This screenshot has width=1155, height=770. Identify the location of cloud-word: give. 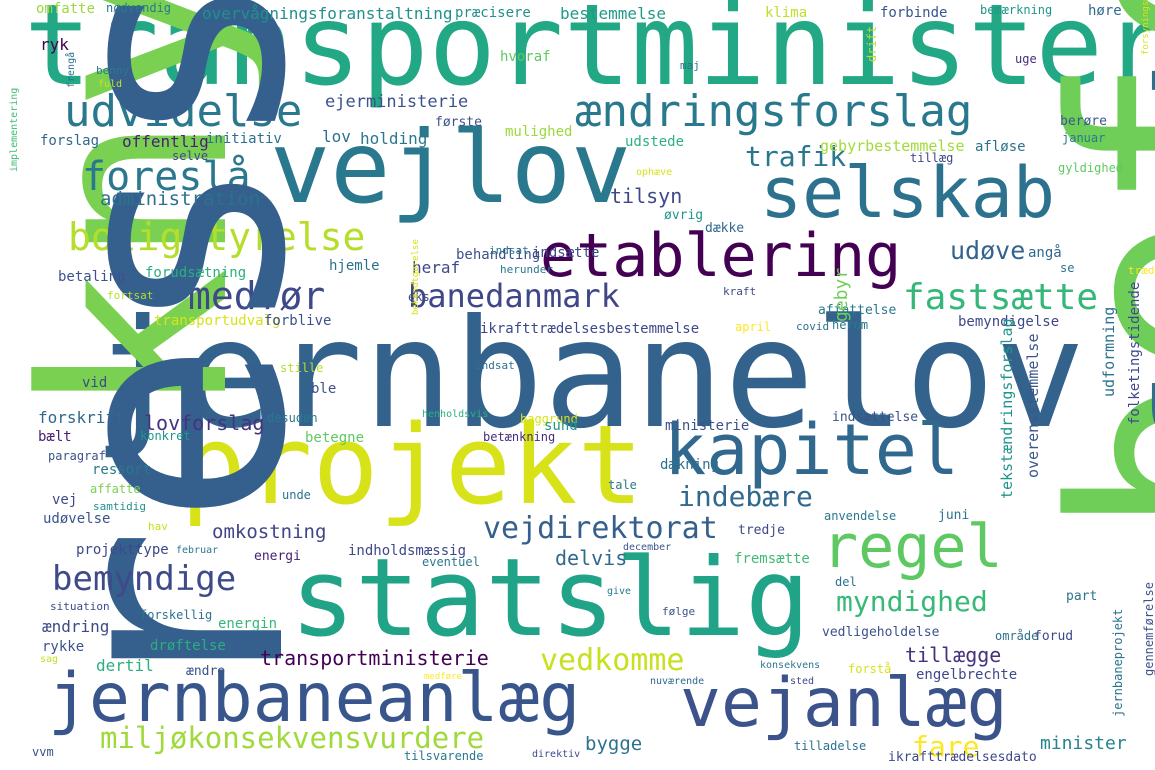
(619, 591).